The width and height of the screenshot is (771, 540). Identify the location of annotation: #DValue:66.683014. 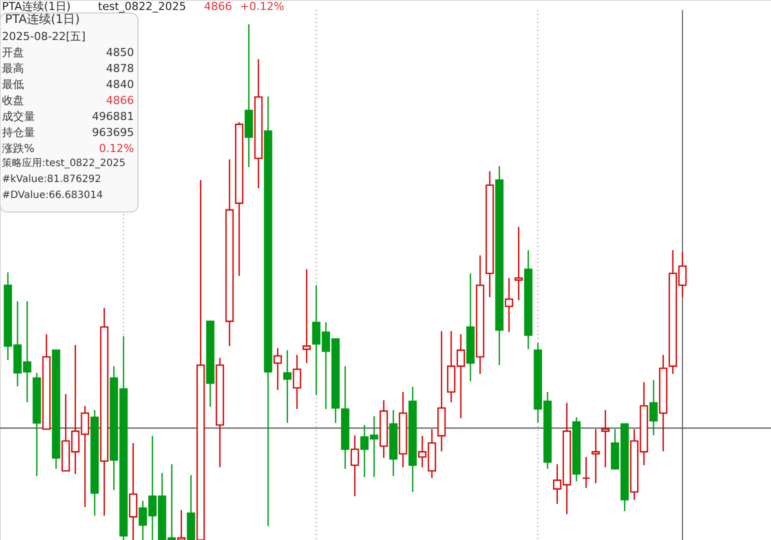
(52, 195).